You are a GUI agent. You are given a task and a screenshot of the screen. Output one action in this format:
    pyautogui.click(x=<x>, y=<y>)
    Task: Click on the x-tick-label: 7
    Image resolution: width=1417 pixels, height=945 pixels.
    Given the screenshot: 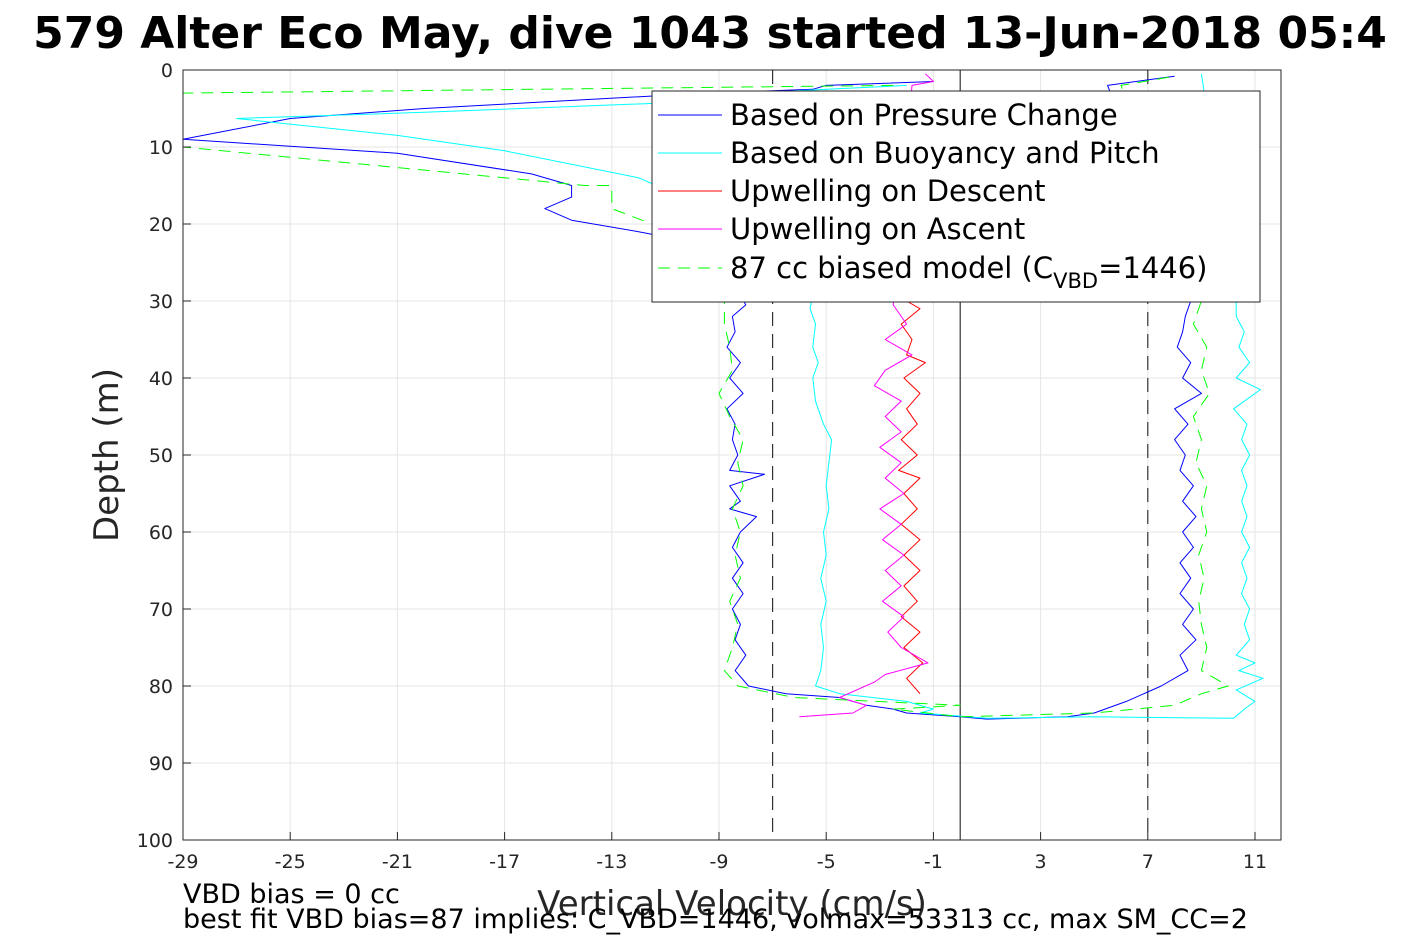 What is the action you would take?
    pyautogui.click(x=1148, y=862)
    